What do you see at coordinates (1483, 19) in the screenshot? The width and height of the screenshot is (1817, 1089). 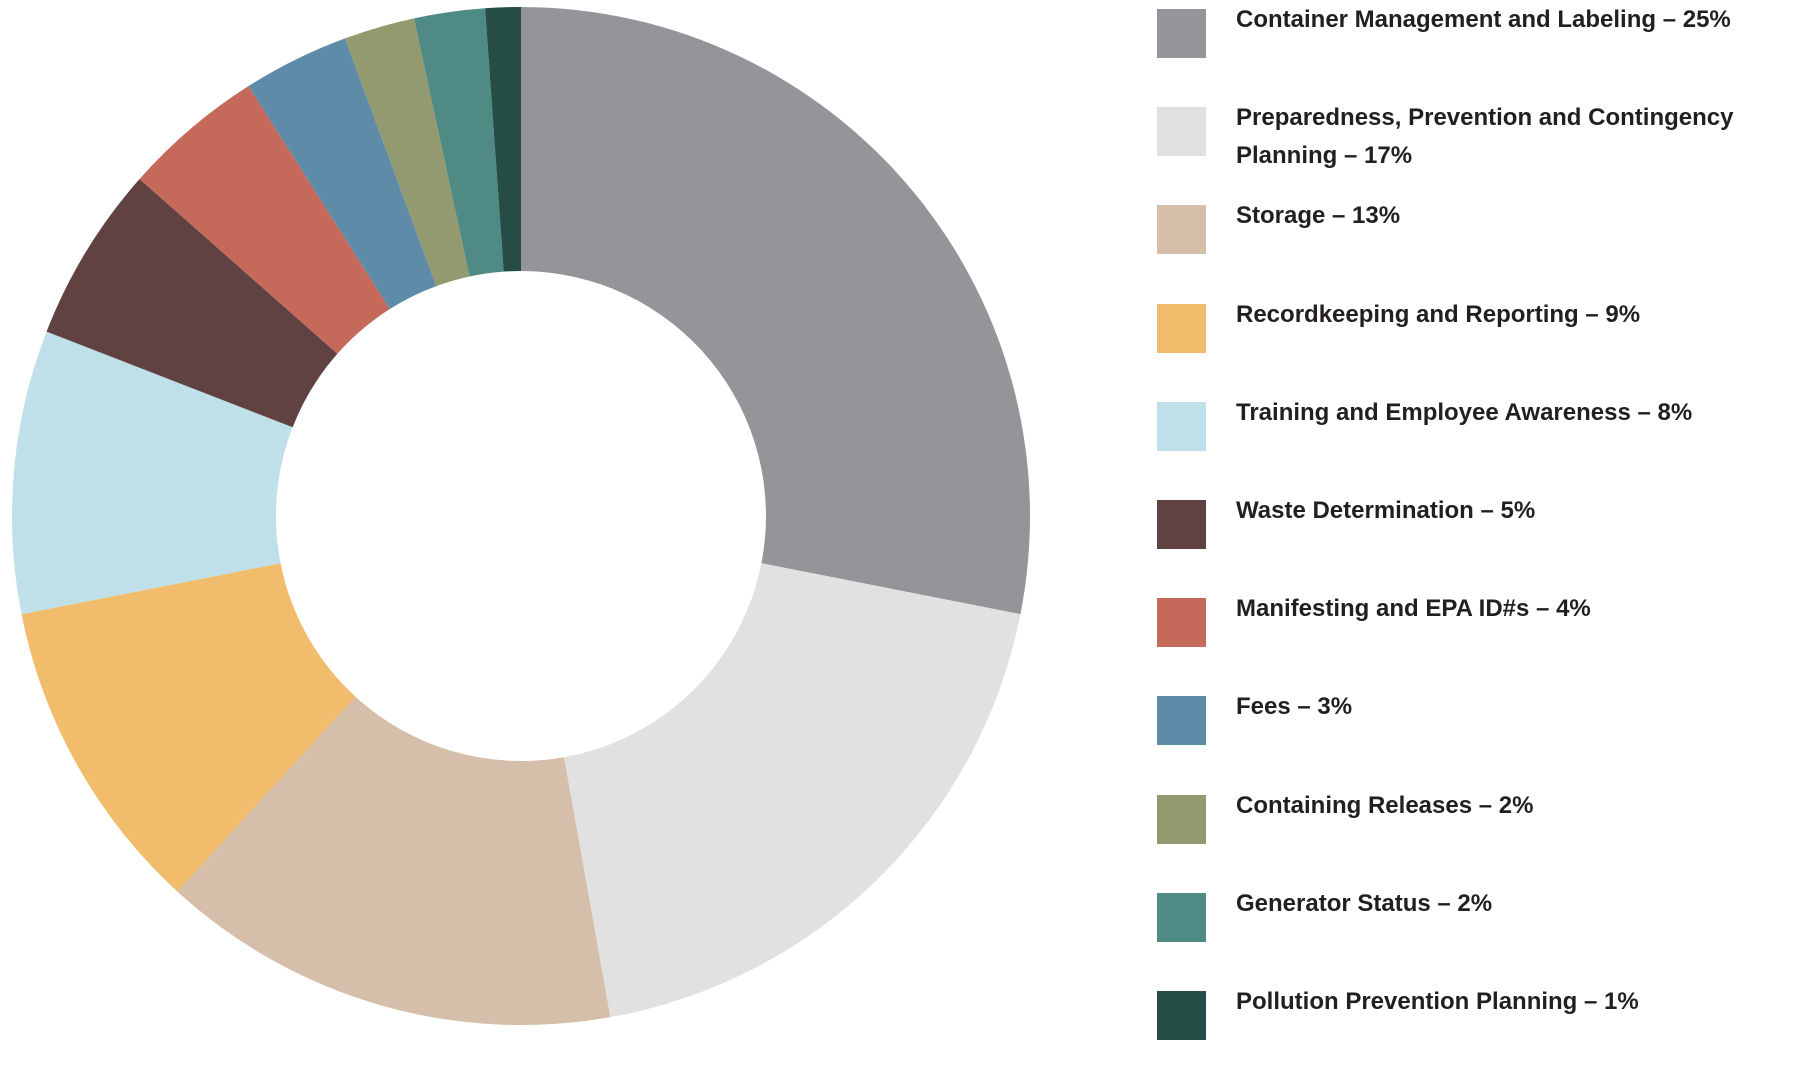 I see `legend-label: Container Management and Labeling – 25%` at bounding box center [1483, 19].